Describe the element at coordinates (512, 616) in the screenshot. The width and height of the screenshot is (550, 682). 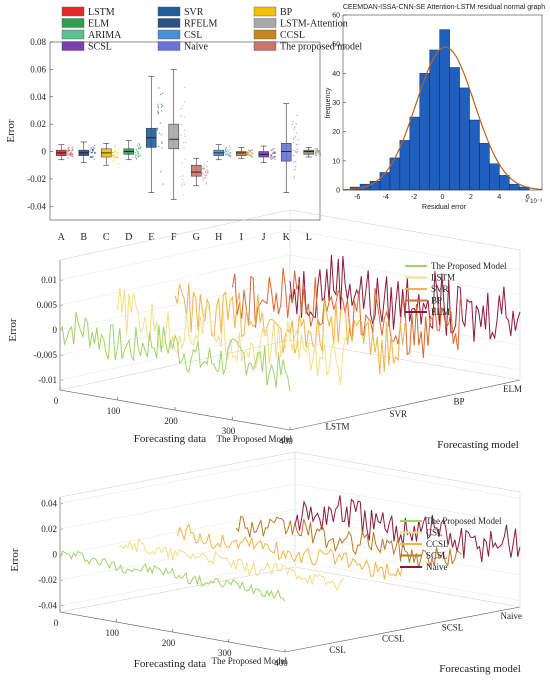
I see `model-tick-label: Naive` at that location.